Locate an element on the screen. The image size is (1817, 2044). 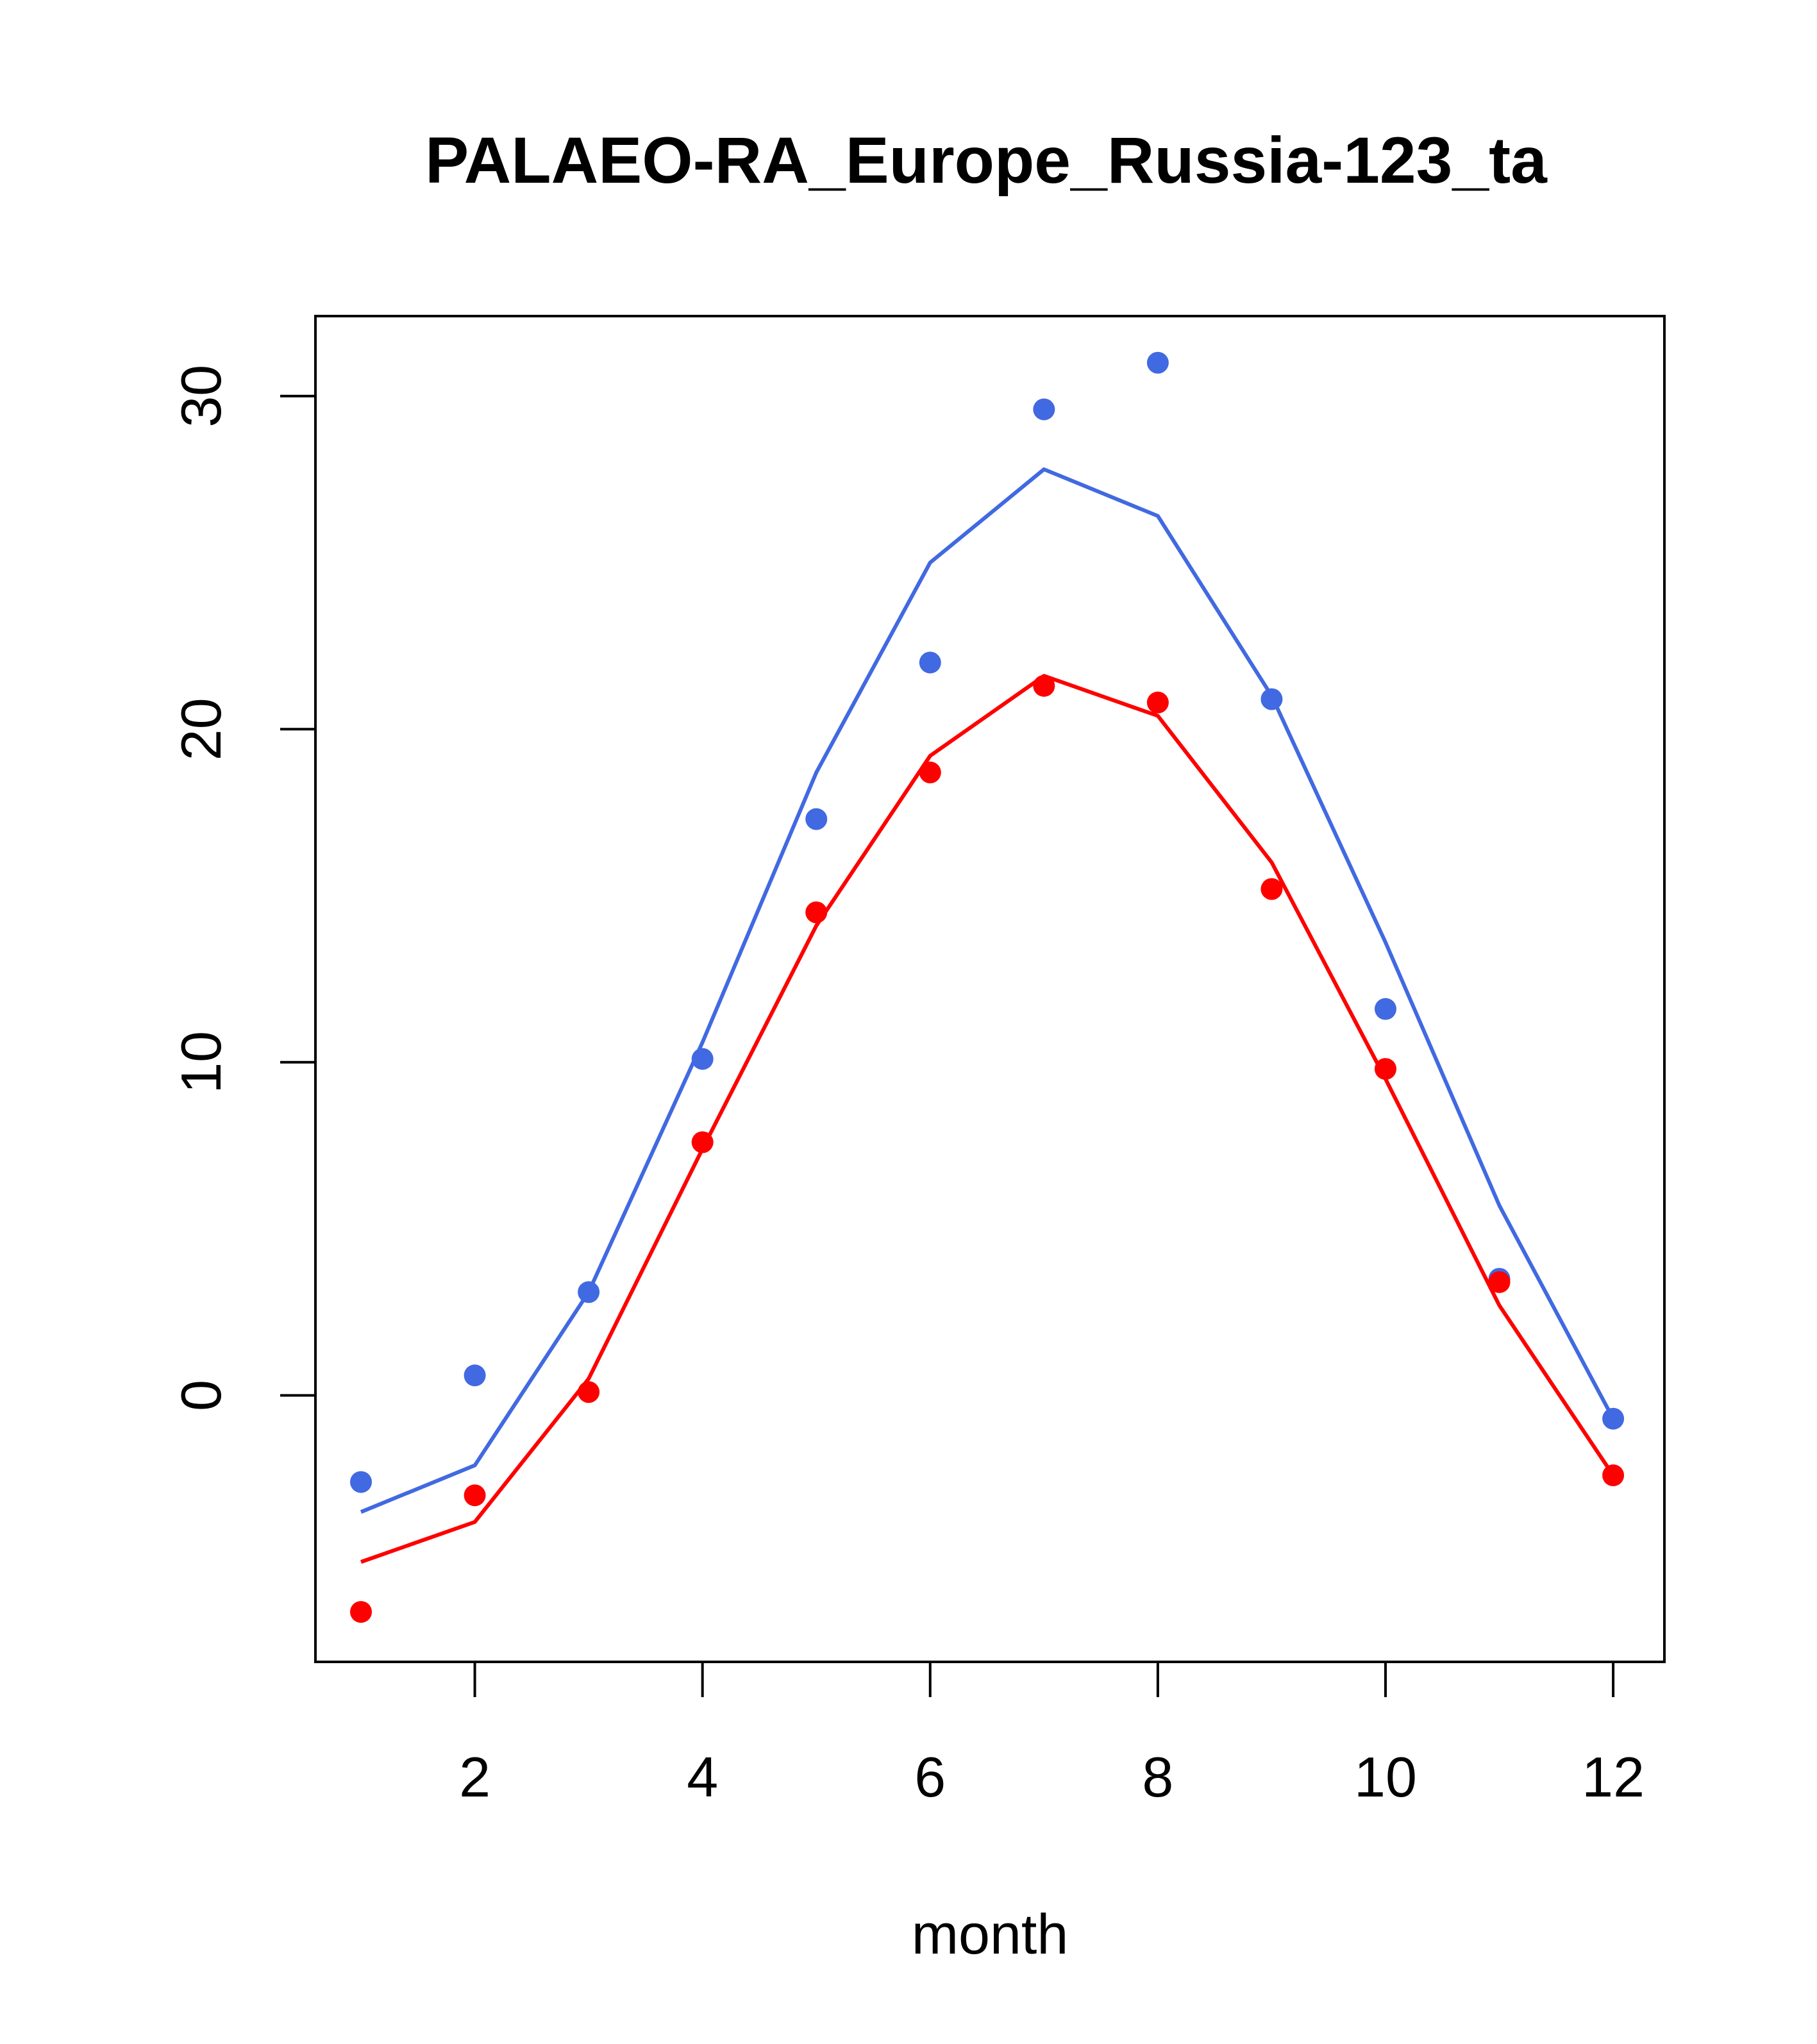
y-tick-label: 10 is located at coordinates (201, 1062).